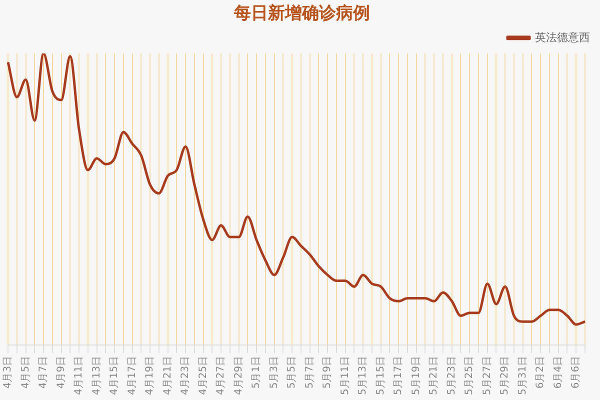 This screenshot has height=400, width=600. I want to click on x-tick-label: 5月21日, so click(434, 376).